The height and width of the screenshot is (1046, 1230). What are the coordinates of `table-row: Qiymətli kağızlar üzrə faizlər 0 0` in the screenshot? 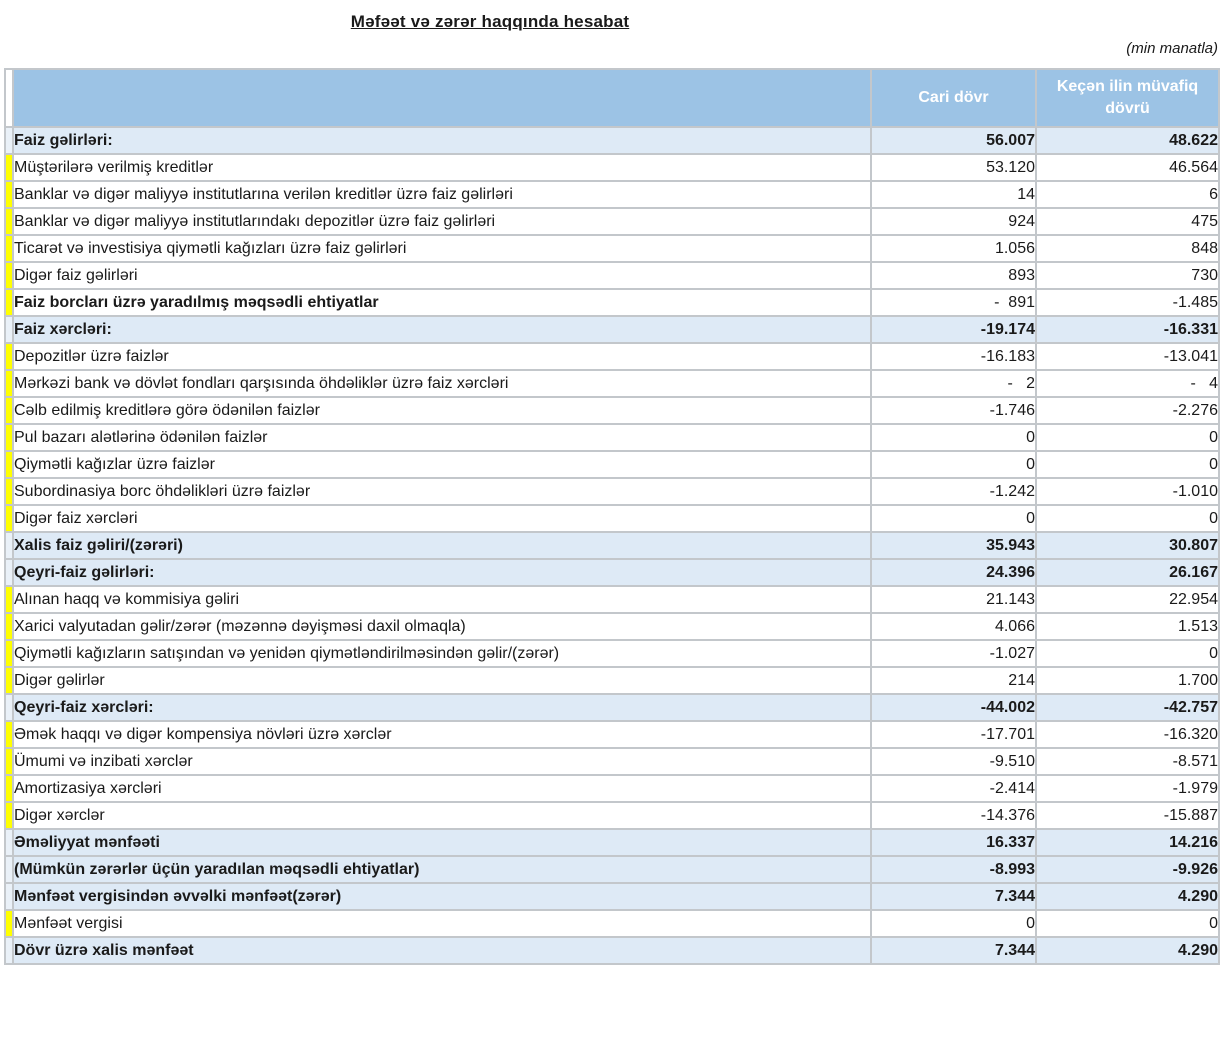 It's located at (612, 464).